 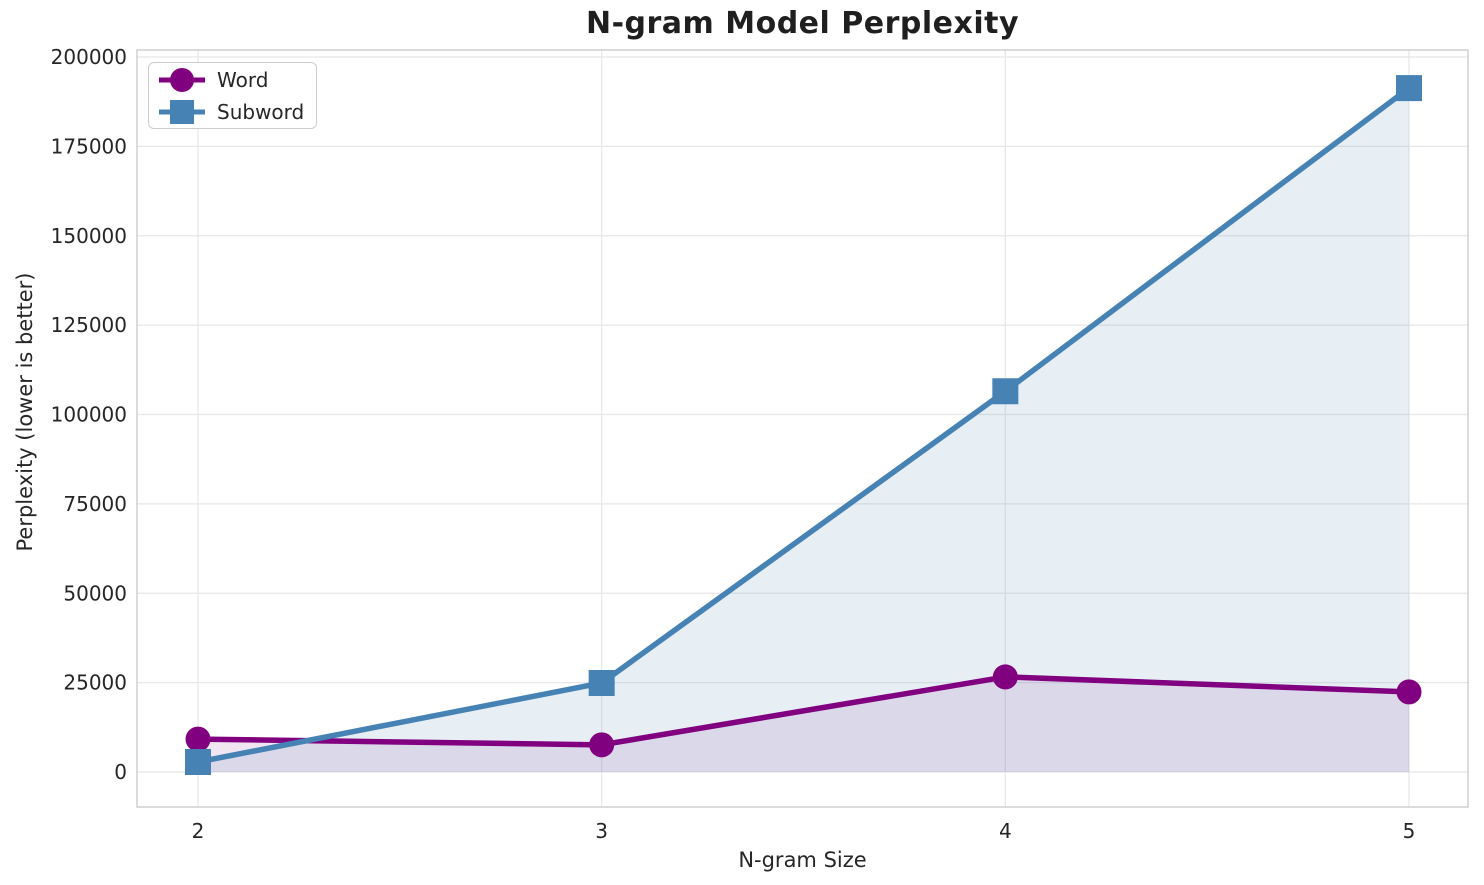 I want to click on y-tick-label: 0, so click(x=120, y=772).